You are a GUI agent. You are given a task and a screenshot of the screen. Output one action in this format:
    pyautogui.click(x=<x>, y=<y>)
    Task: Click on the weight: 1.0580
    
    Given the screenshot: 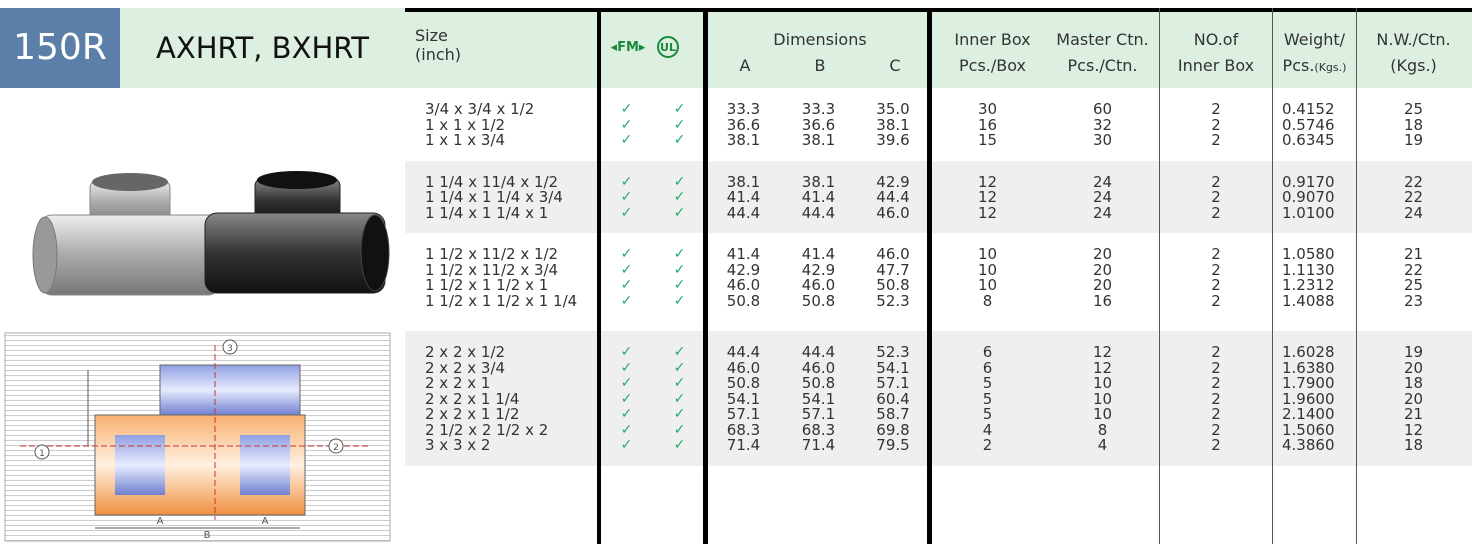 What is the action you would take?
    pyautogui.click(x=1308, y=255)
    